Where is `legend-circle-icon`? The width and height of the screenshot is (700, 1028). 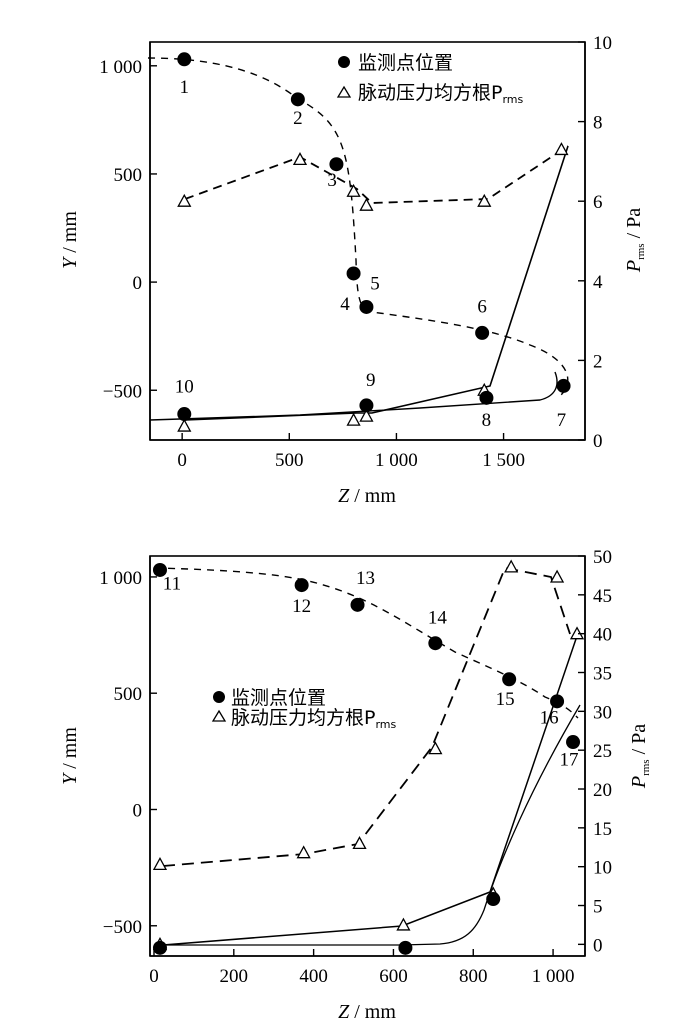
legend-circle-icon is located at coordinates (219, 697).